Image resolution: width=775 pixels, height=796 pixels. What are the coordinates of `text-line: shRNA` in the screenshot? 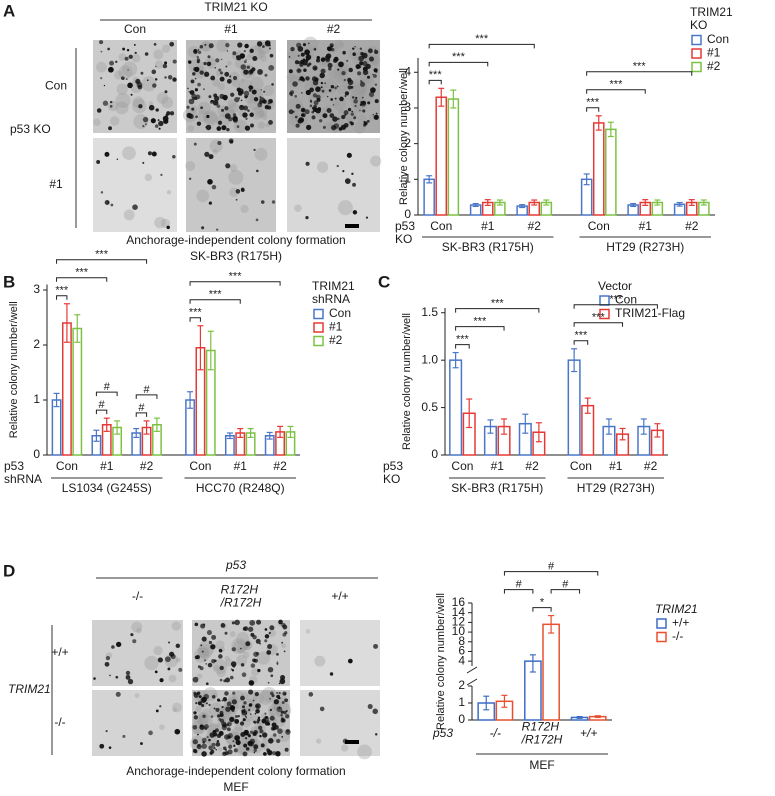 It's located at (331, 299).